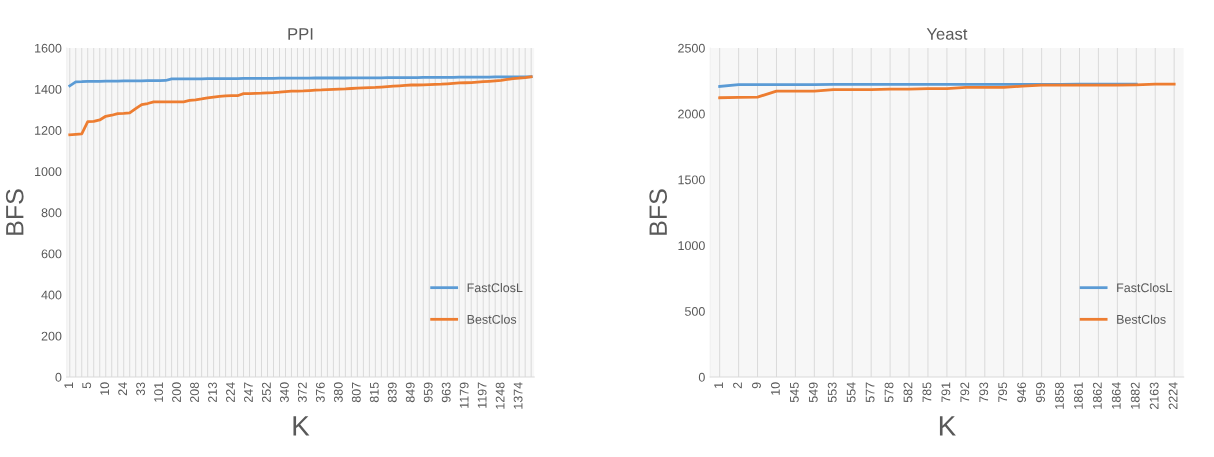 The height and width of the screenshot is (457, 1214). I want to click on x-tick-label: 9, so click(756, 385).